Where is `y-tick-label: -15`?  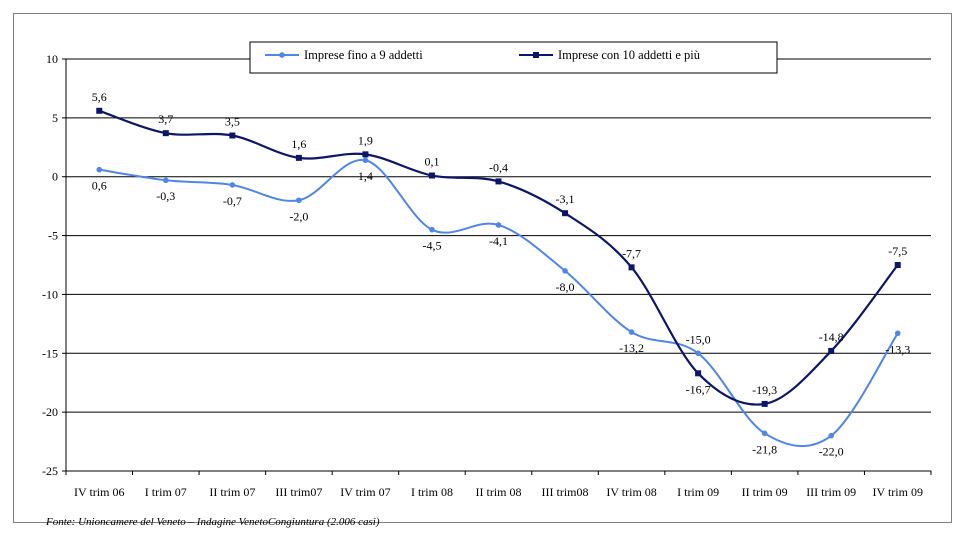 y-tick-label: -15 is located at coordinates (50, 353).